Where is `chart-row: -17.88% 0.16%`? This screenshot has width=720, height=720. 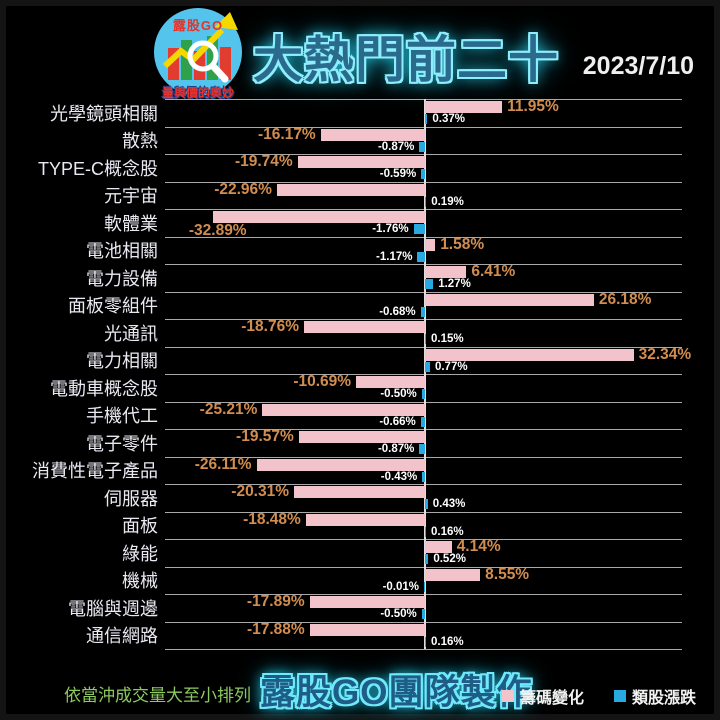 chart-row: -17.88% 0.16% is located at coordinates (423, 635).